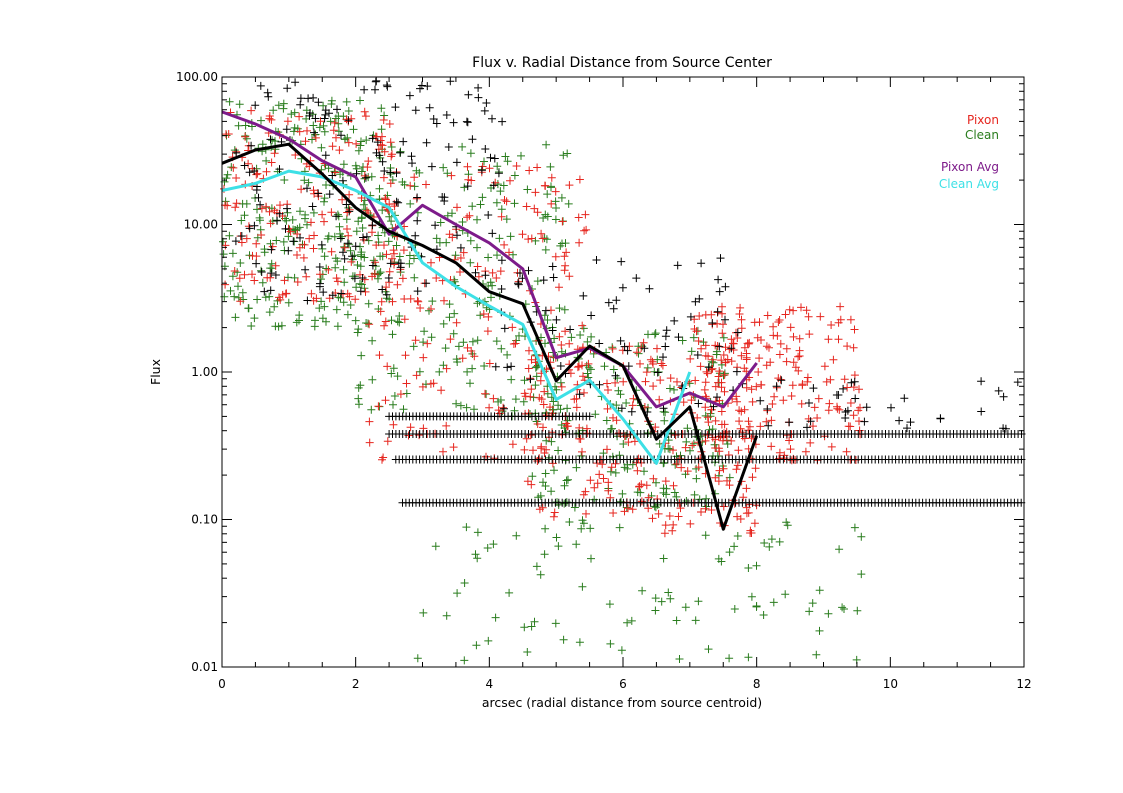 The image size is (1123, 793). What do you see at coordinates (623, 684) in the screenshot?
I see `x-tick-label: 6` at bounding box center [623, 684].